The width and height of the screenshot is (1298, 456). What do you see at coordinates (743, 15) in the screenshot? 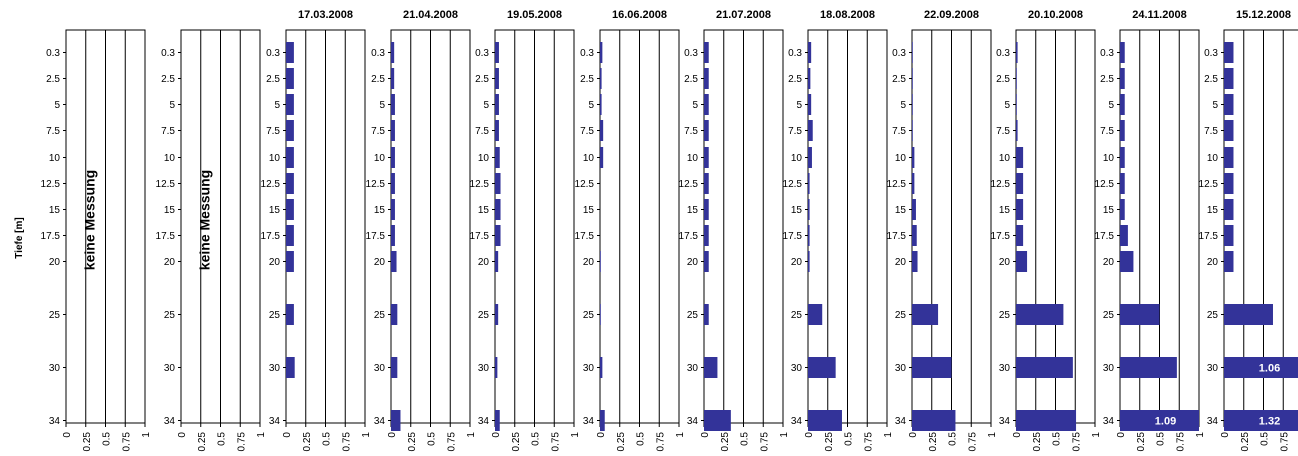
I see `panel-title: 21.07.2008` at bounding box center [743, 15].